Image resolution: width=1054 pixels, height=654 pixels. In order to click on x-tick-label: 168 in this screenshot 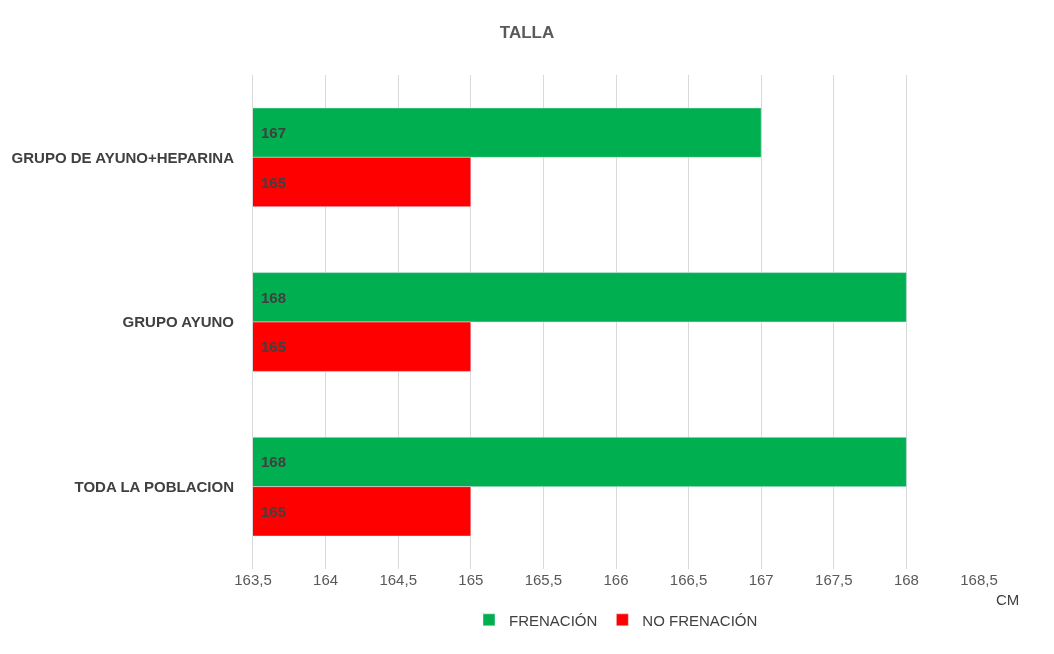, I will do `click(906, 579)`.